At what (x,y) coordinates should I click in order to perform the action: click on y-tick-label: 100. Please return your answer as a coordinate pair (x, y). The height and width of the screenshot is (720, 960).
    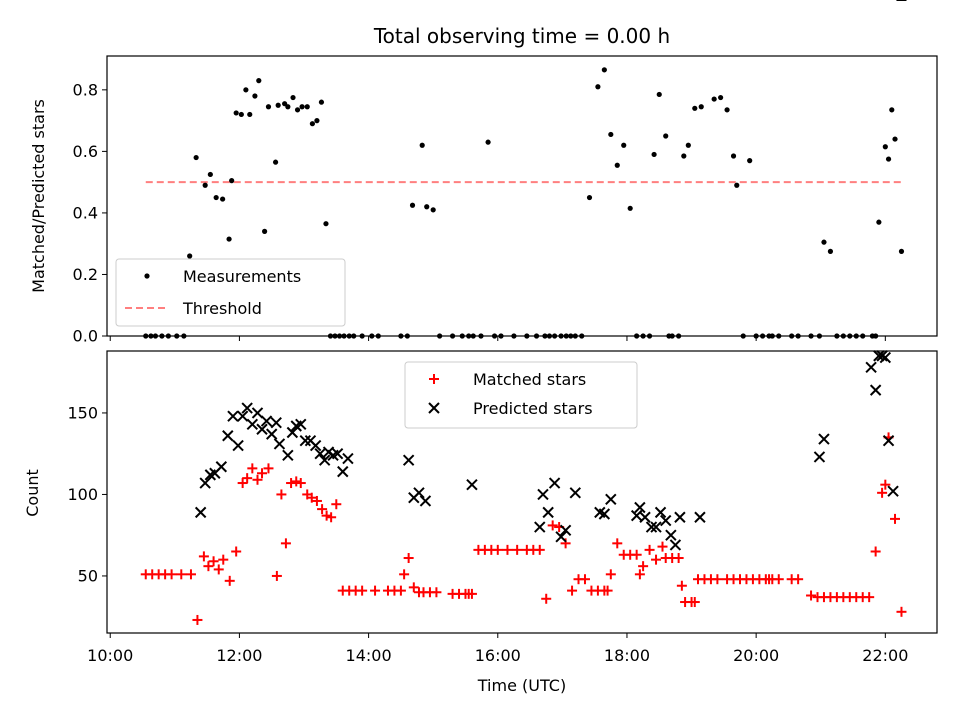
    Looking at the image, I should click on (82, 494).